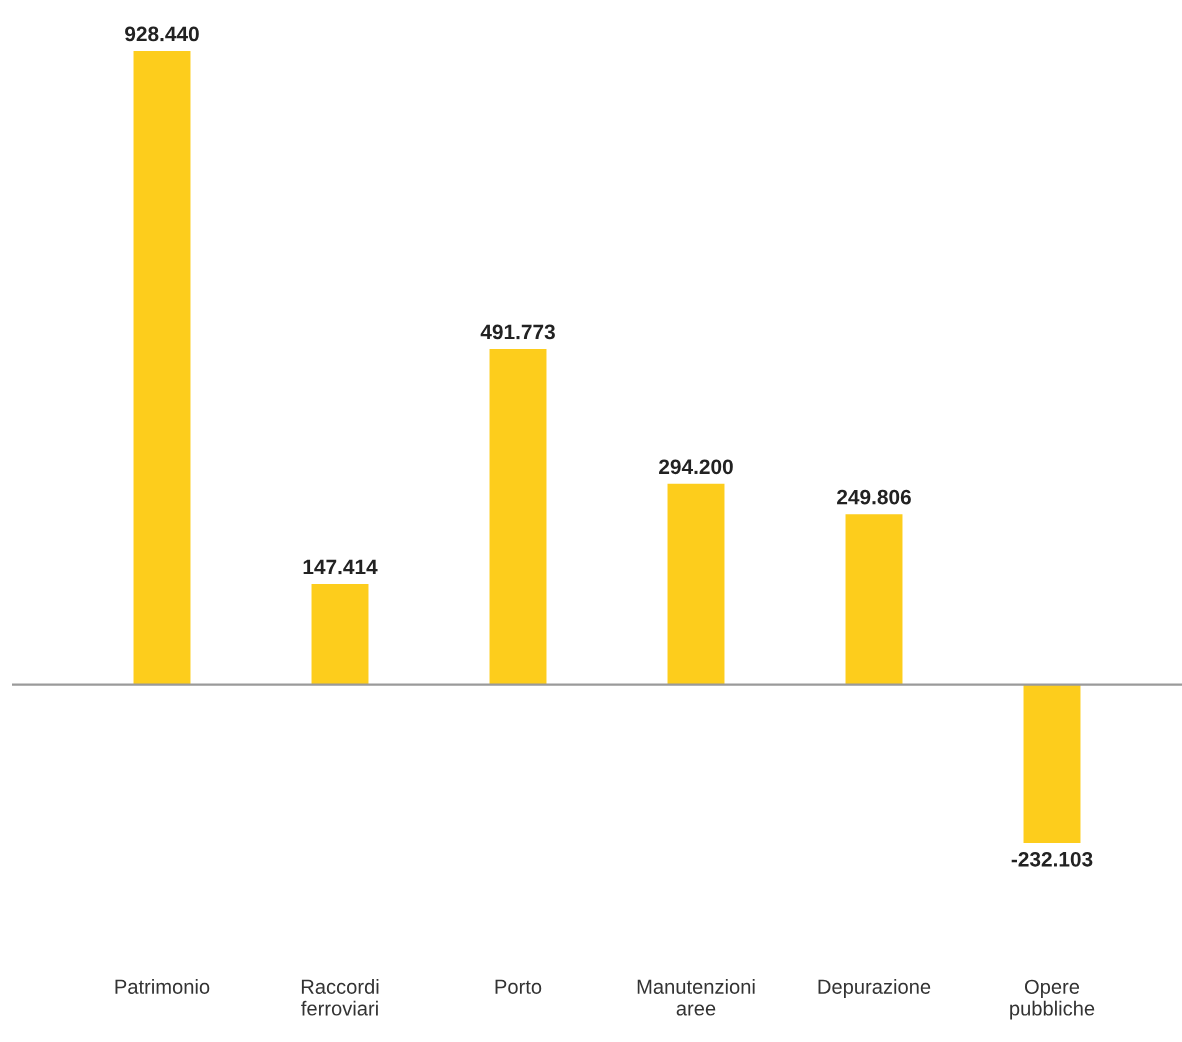 The height and width of the screenshot is (1042, 1182). Describe the element at coordinates (518, 986) in the screenshot. I see `x-tick-label: Porto` at that location.